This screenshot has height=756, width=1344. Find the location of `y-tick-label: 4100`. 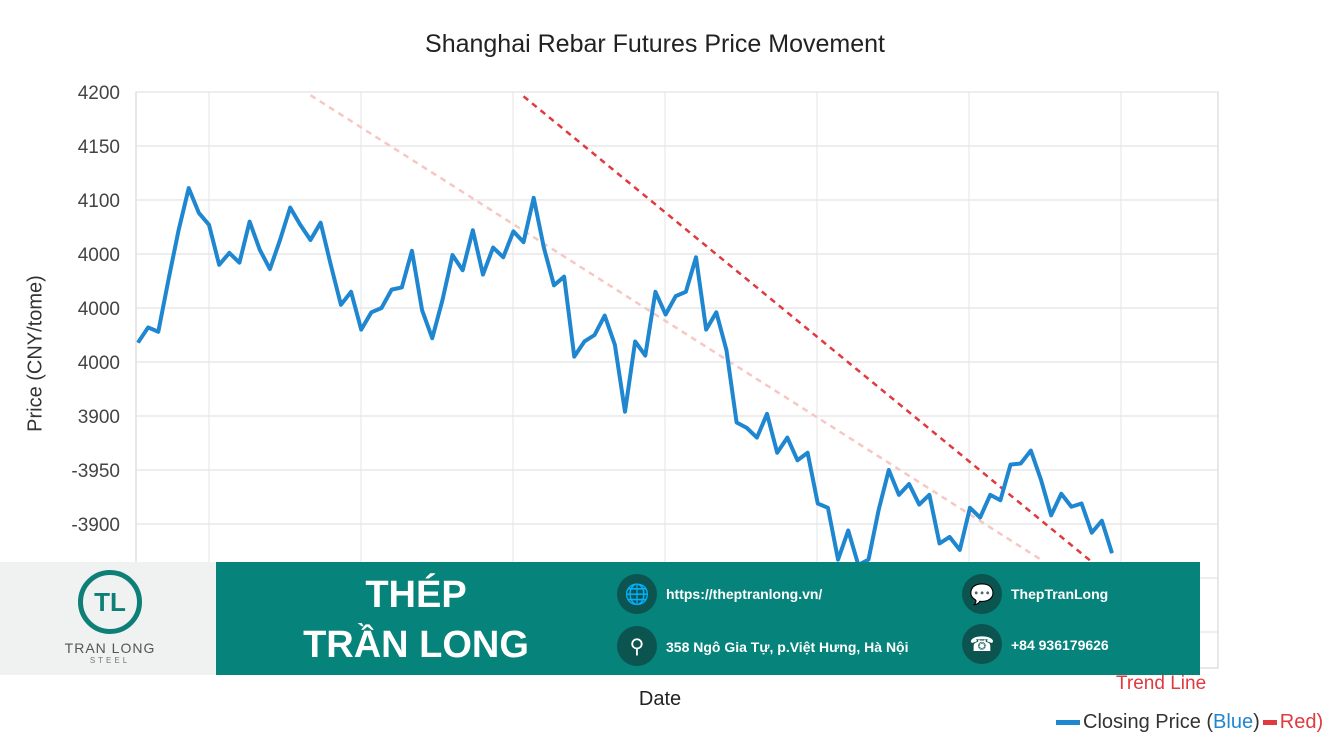

y-tick-label: 4100 is located at coordinates (99, 201).